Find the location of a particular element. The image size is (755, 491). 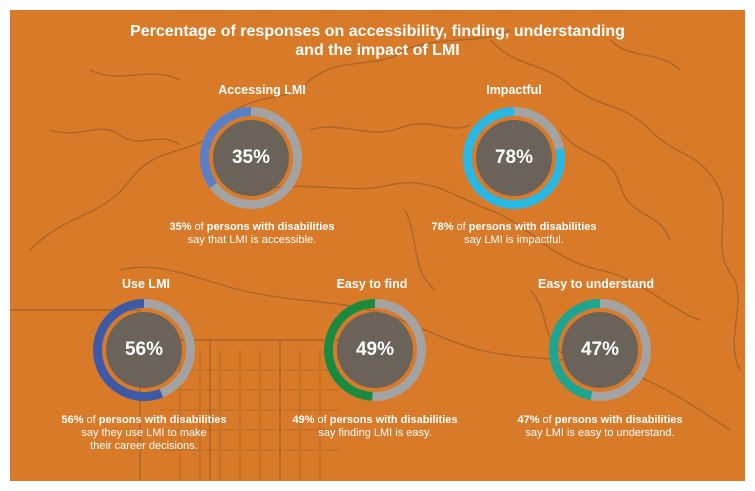

donut-impactful: 78% is located at coordinates (514, 158).